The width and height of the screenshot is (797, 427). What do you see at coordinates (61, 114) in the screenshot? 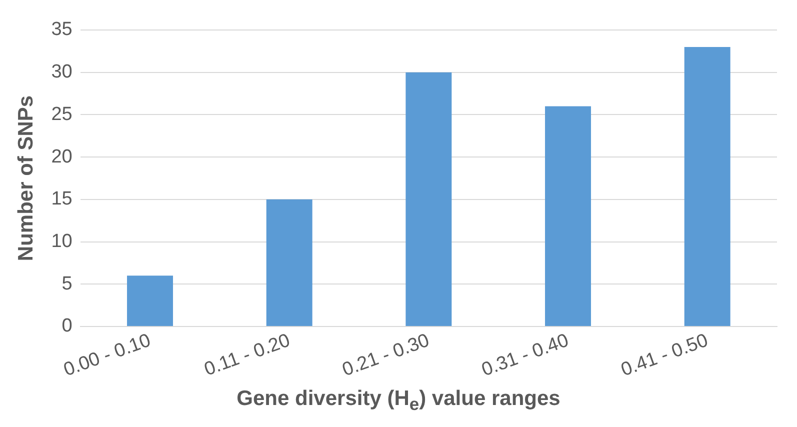
I see `y-tick-label: 25` at bounding box center [61, 114].